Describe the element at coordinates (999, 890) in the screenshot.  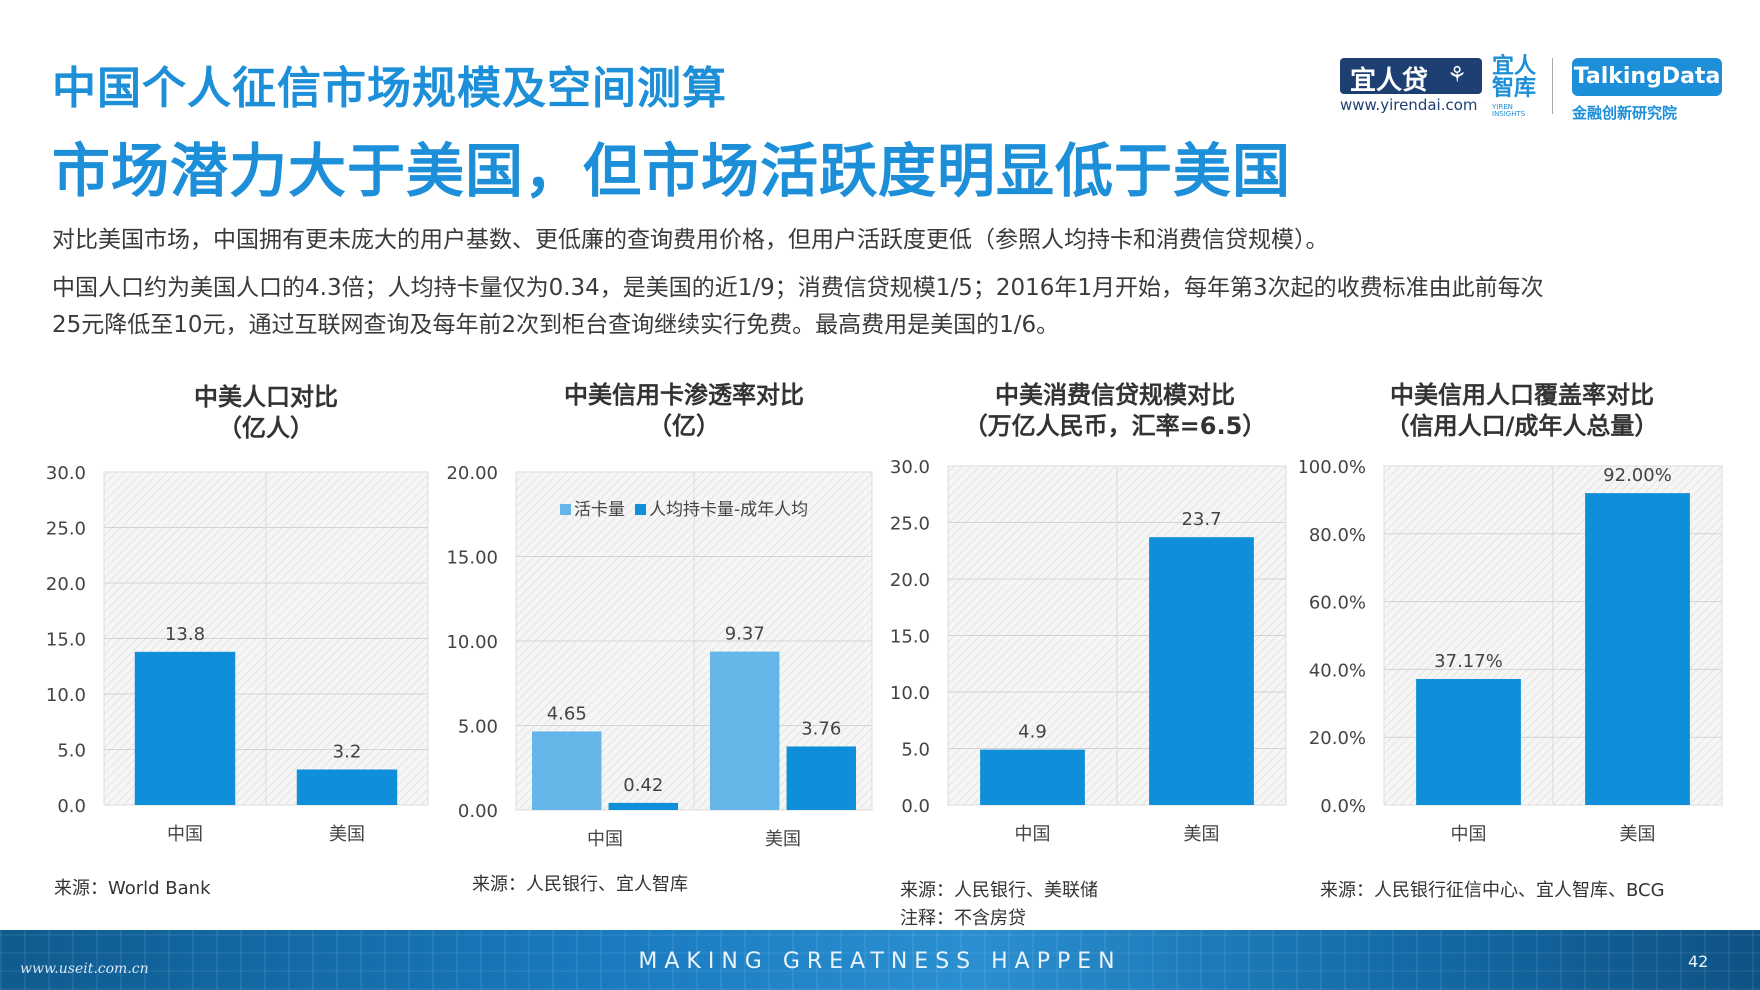
I see `chart-3-source: 来源：人民银行、美联储` at that location.